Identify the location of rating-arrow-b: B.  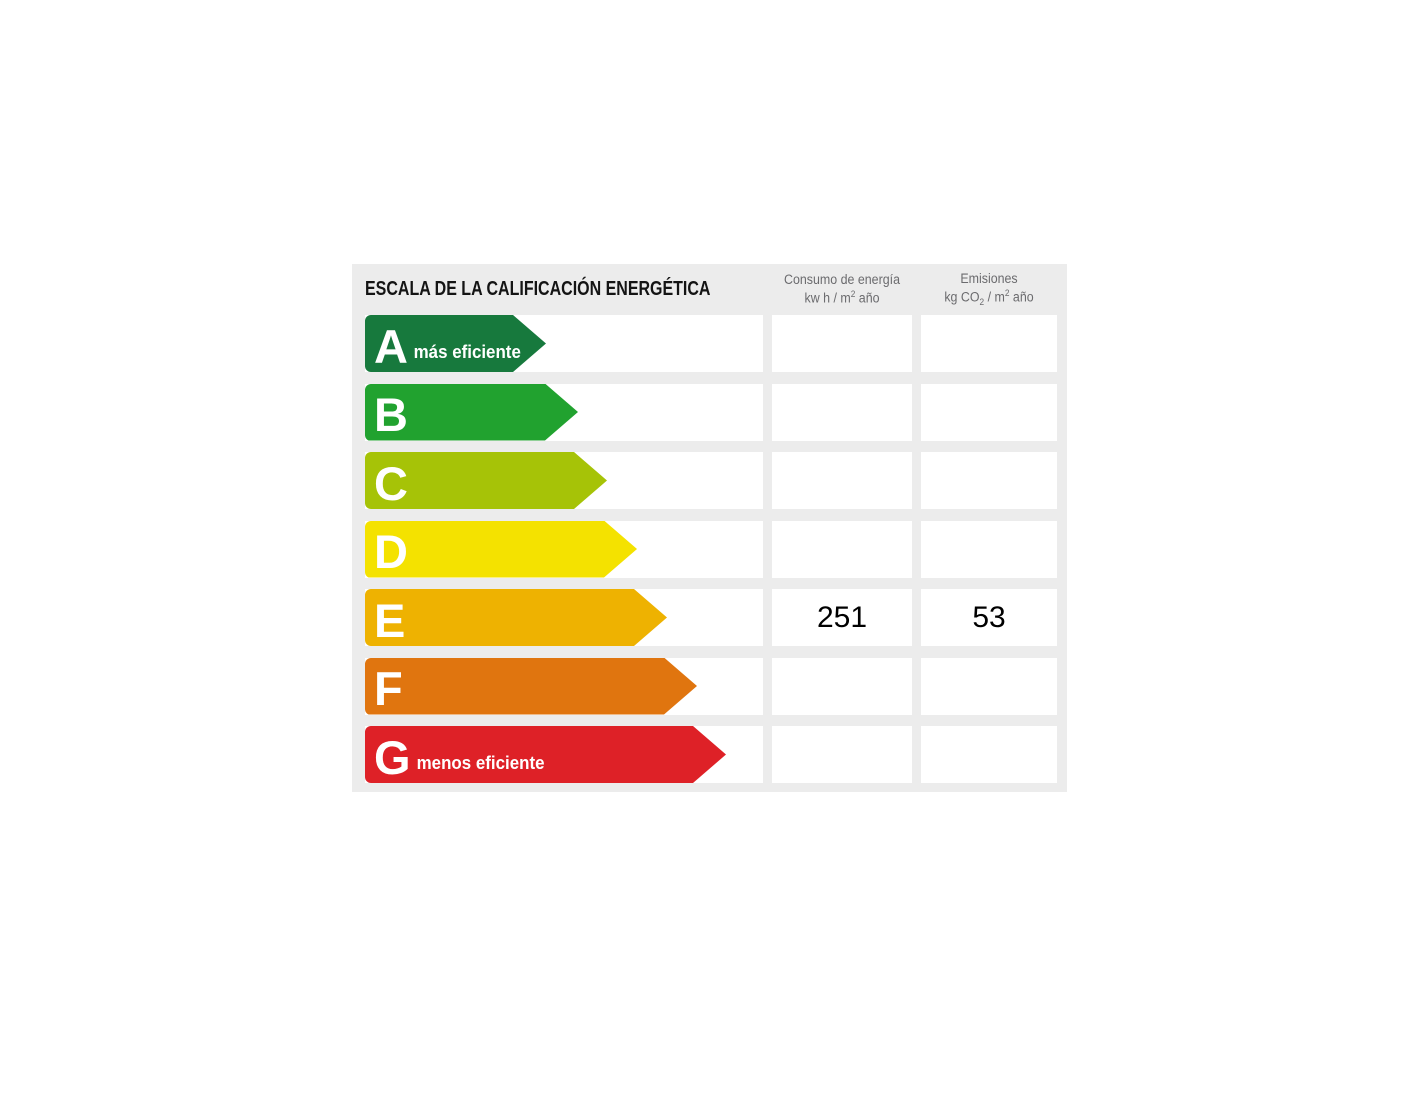
(471, 412).